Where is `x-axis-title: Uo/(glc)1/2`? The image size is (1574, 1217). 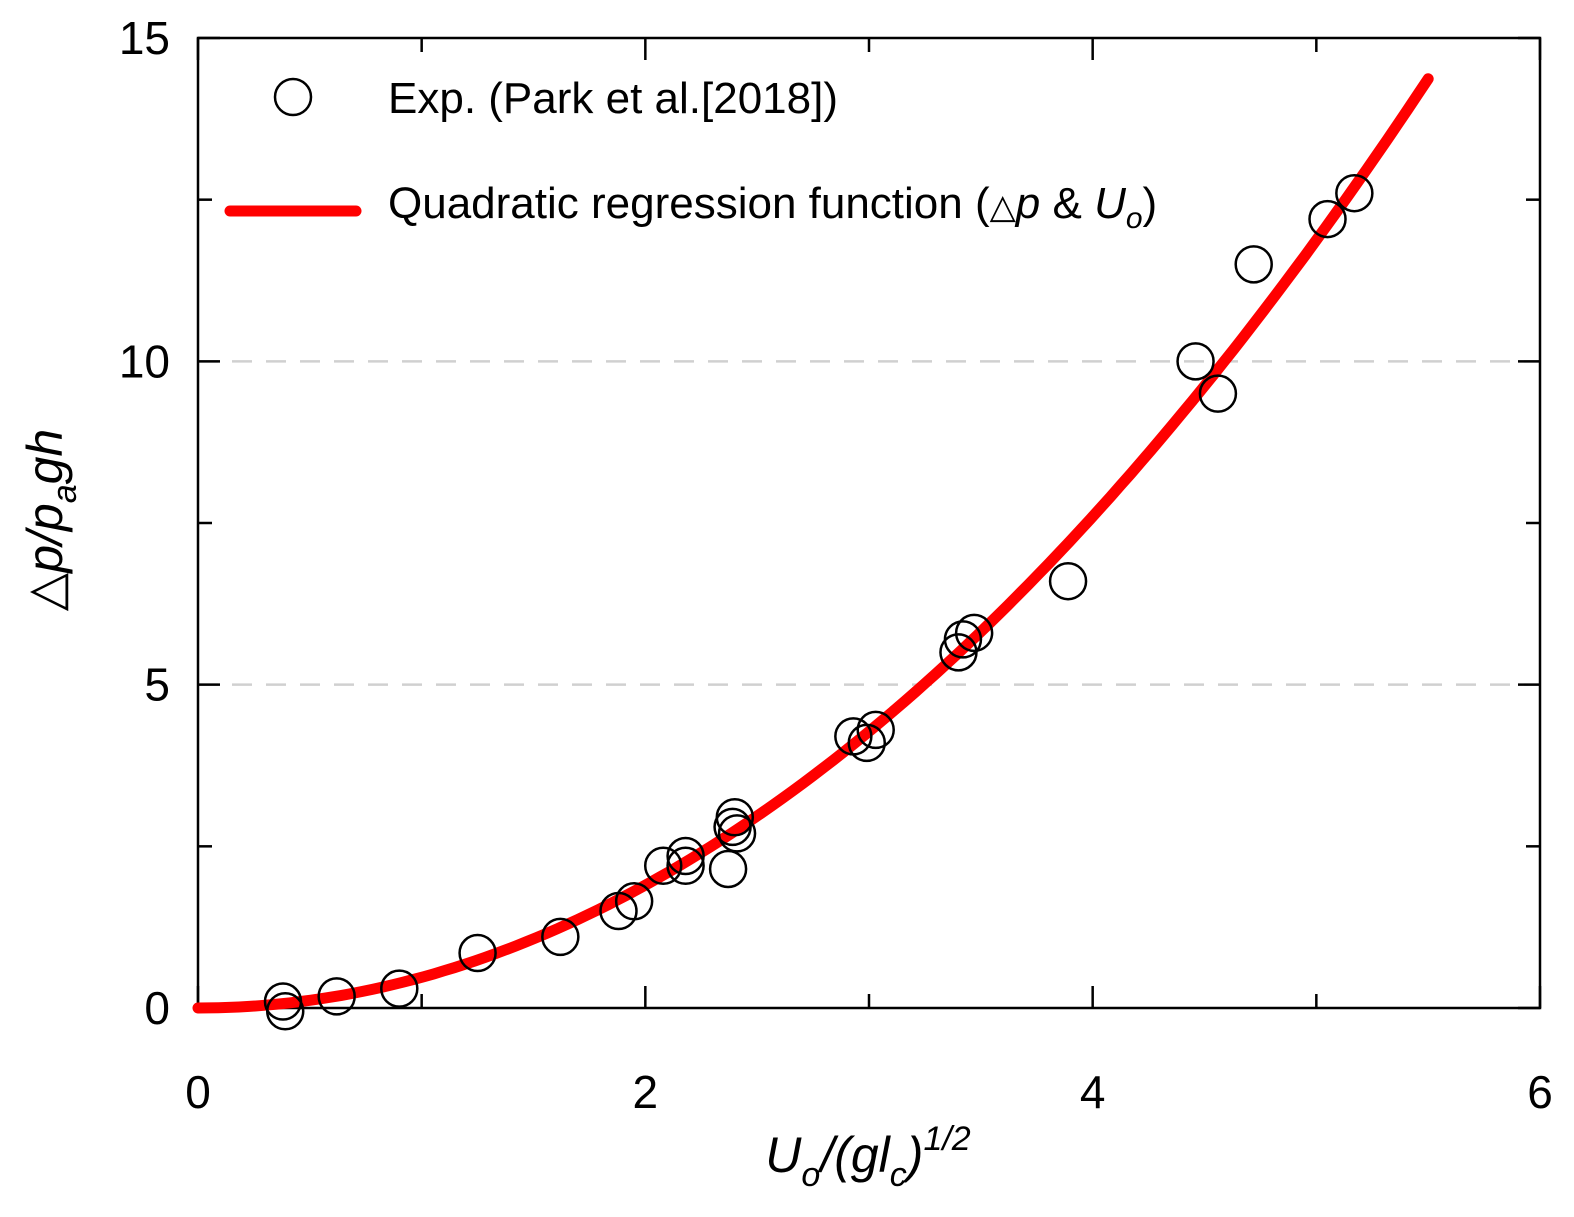
x-axis-title: Uo/(glc)1/2 is located at coordinates (868, 1157).